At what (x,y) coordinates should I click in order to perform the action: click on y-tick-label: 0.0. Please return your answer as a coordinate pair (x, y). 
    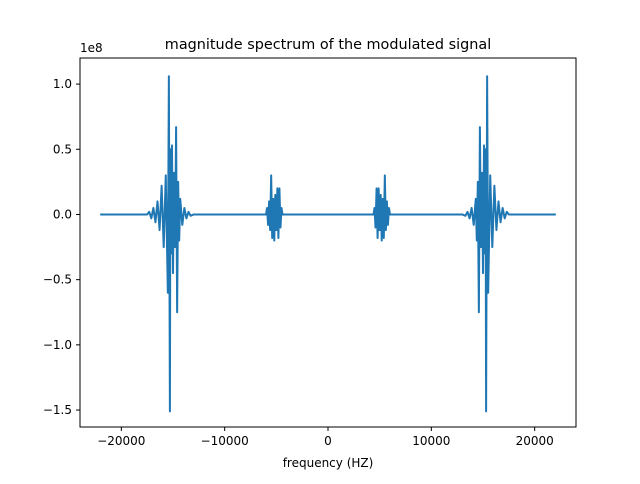
    Looking at the image, I should click on (62, 214).